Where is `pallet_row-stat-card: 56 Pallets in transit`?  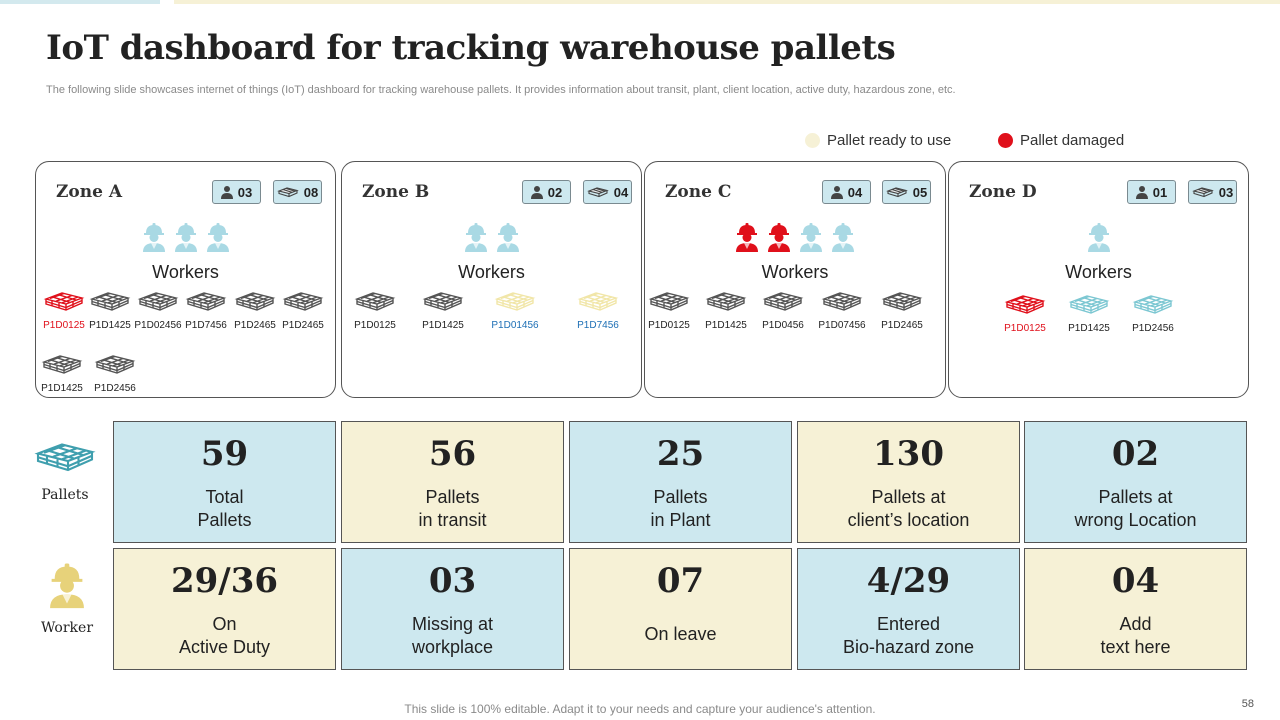 pallet_row-stat-card: 56 Pallets in transit is located at coordinates (452, 482).